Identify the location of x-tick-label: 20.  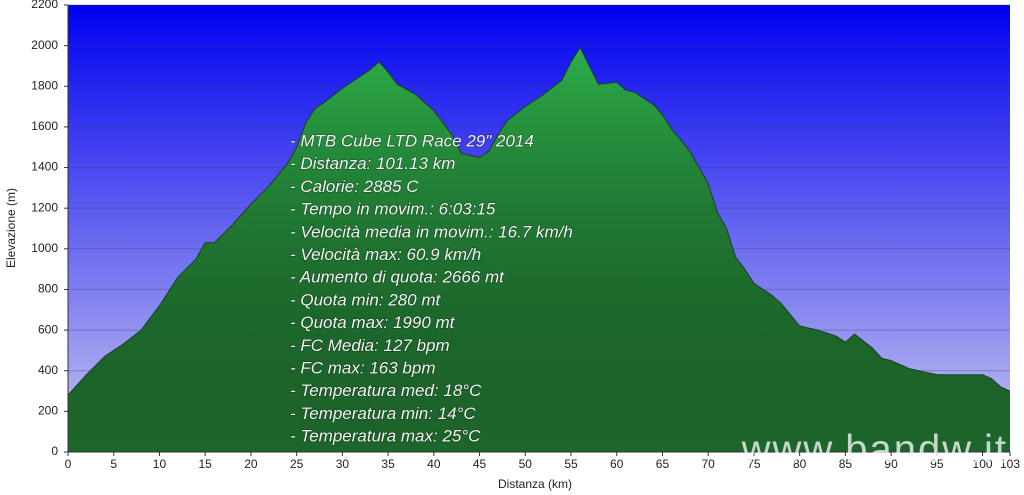
(251, 464).